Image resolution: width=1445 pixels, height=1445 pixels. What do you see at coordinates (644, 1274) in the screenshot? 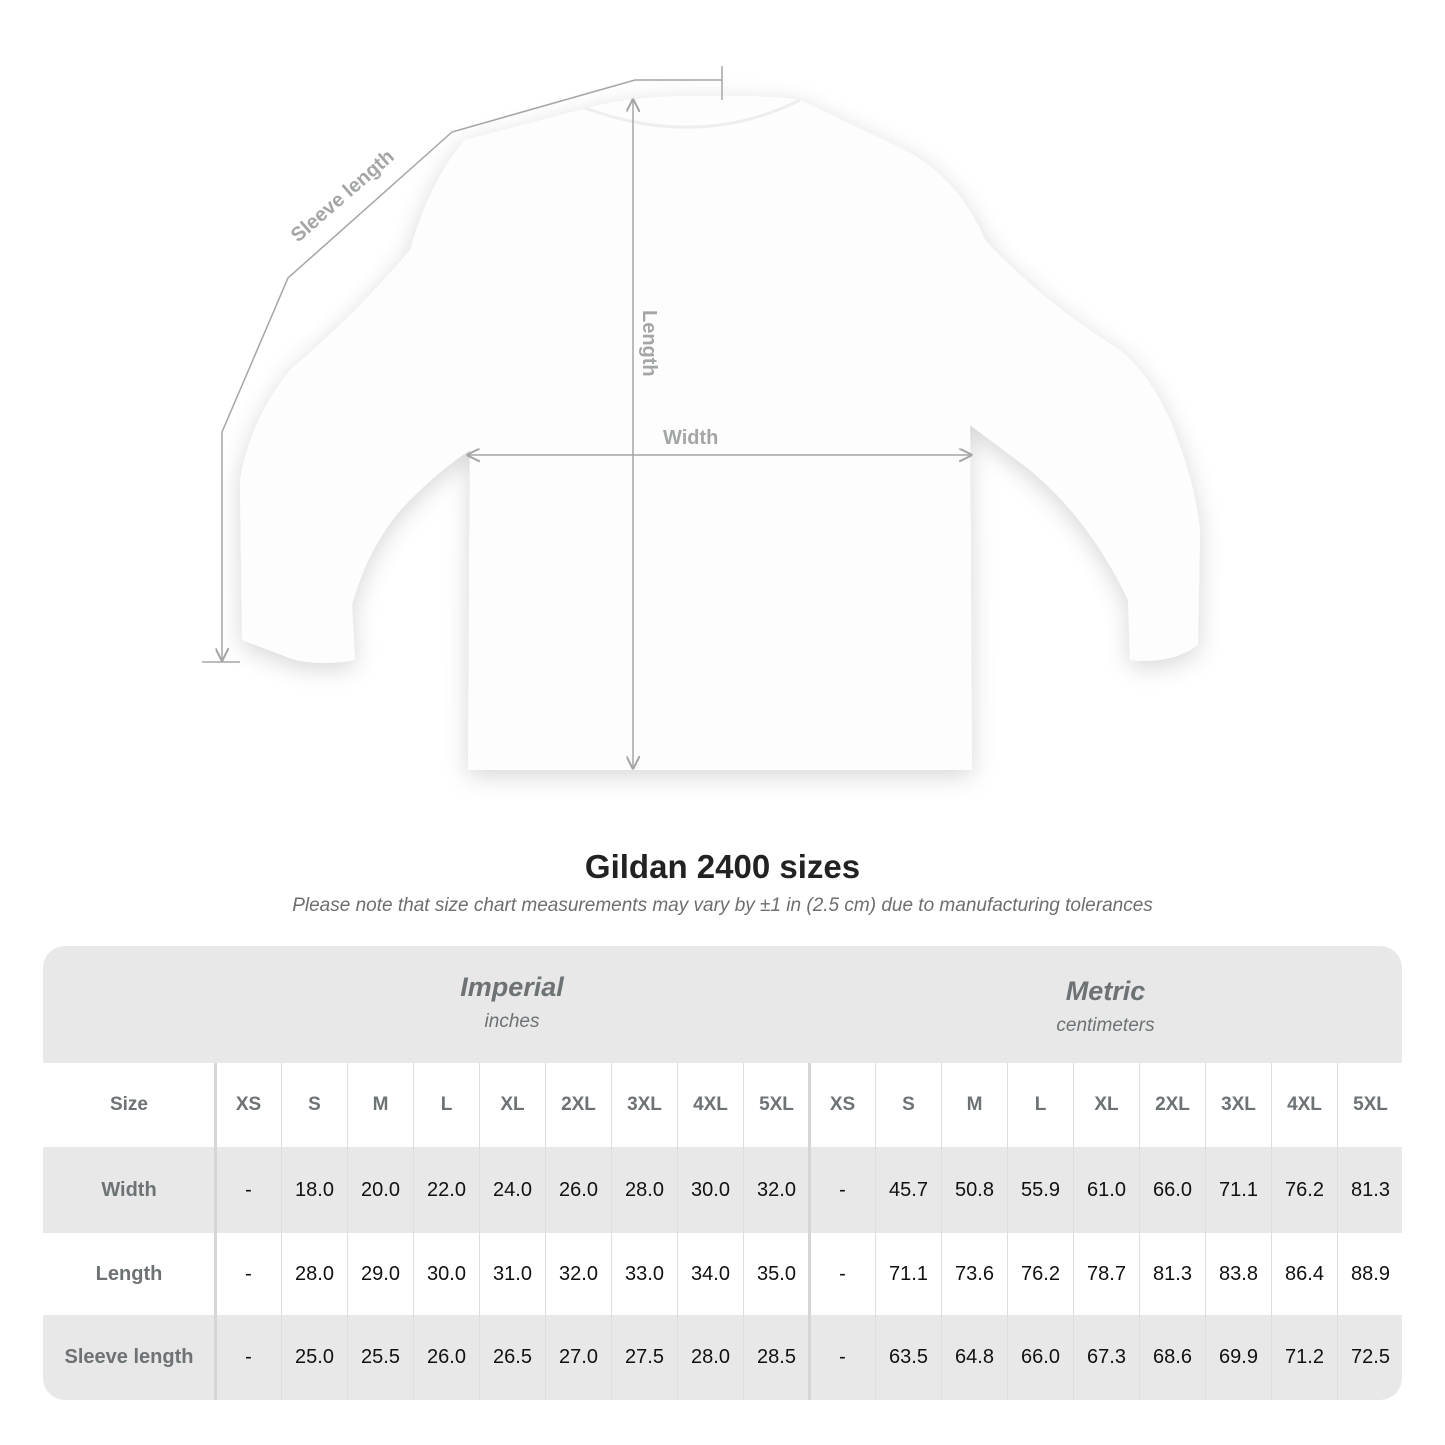
I see `table-cell: 33.0` at bounding box center [644, 1274].